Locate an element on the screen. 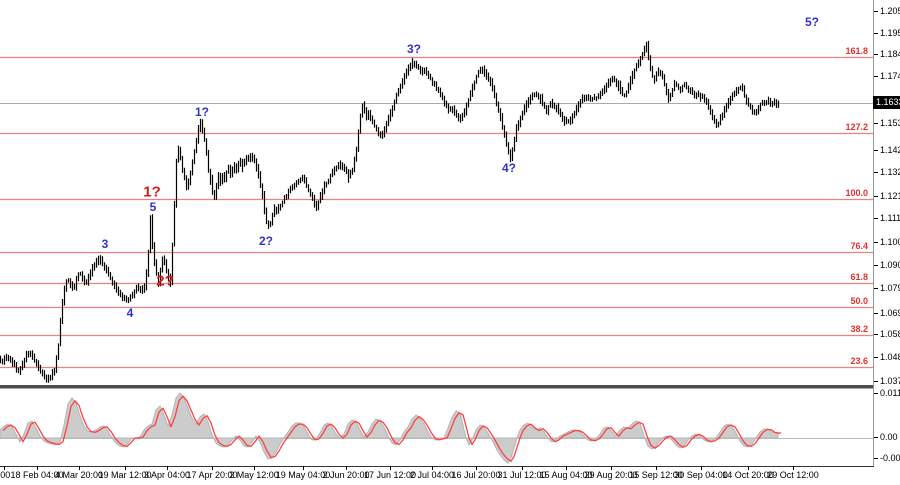  current-price-value: 1.1633 is located at coordinates (888, 102).